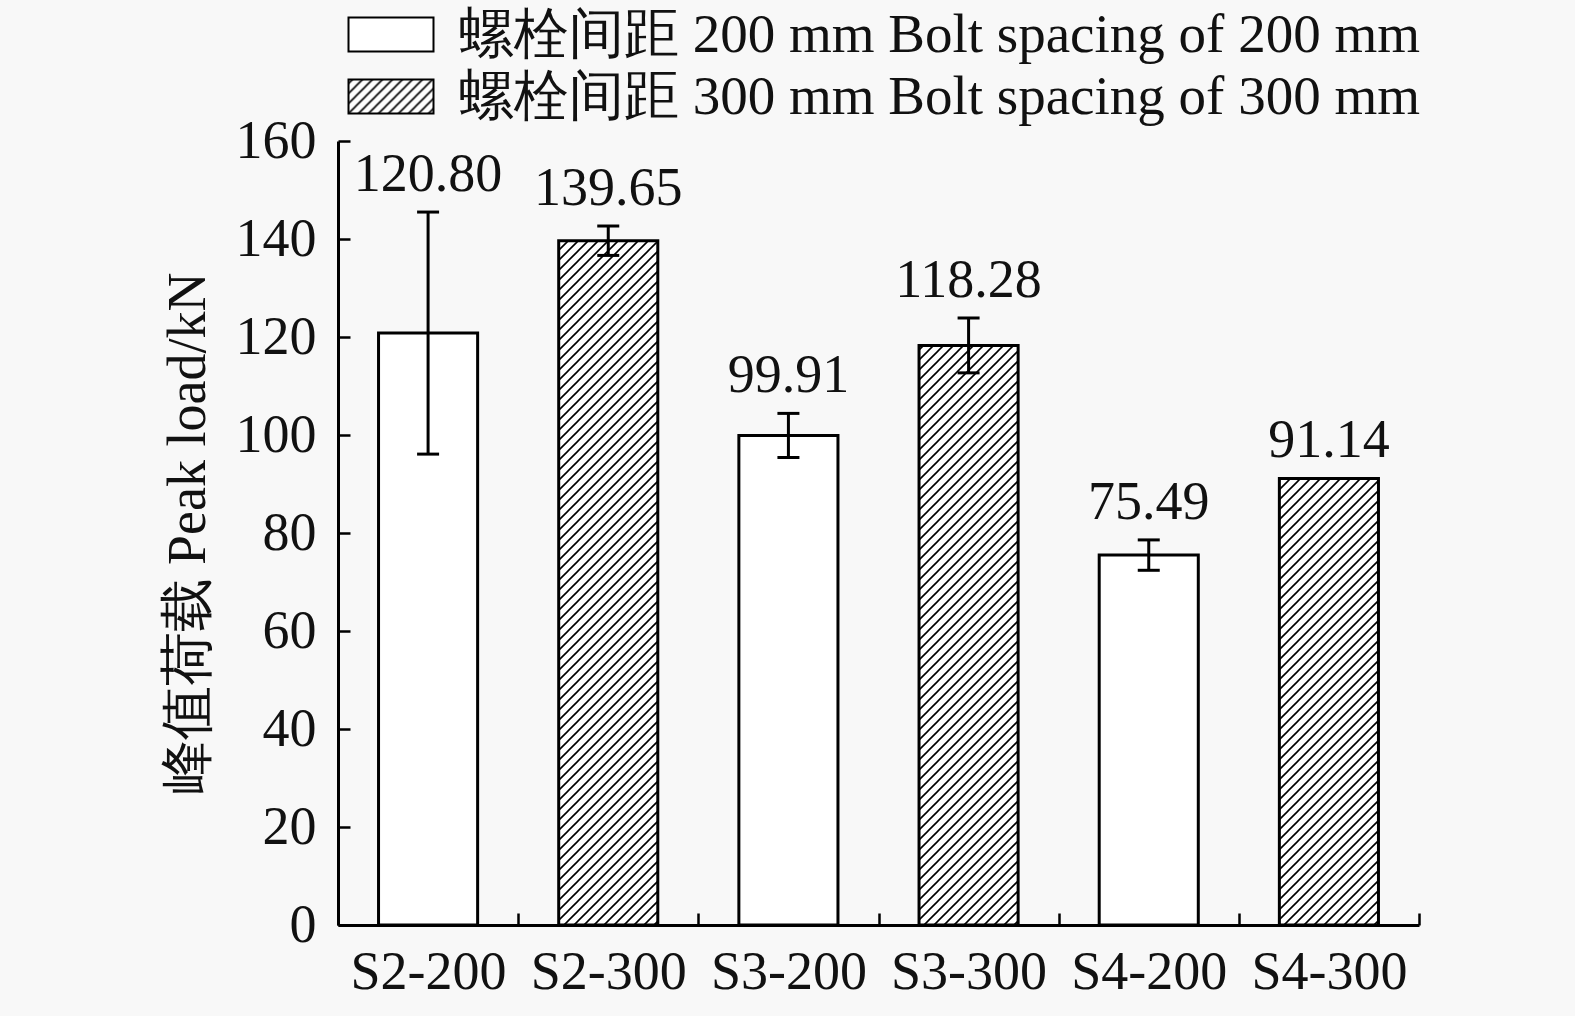  Describe the element at coordinates (788, 970) in the screenshot. I see `x-tick-label: S3-200` at that location.